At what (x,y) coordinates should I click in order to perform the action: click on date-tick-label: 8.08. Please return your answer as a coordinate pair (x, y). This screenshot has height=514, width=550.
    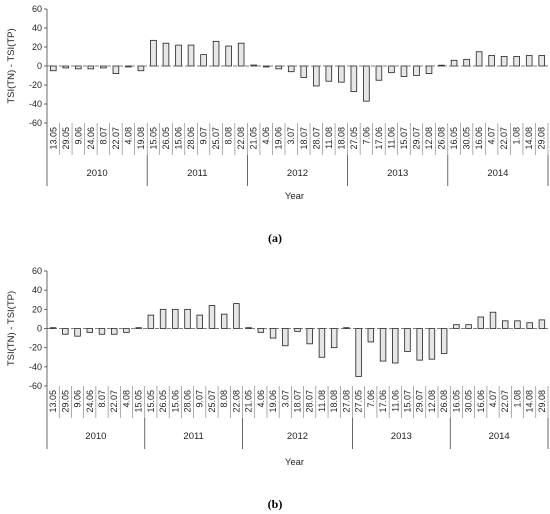
    Looking at the image, I should click on (229, 136).